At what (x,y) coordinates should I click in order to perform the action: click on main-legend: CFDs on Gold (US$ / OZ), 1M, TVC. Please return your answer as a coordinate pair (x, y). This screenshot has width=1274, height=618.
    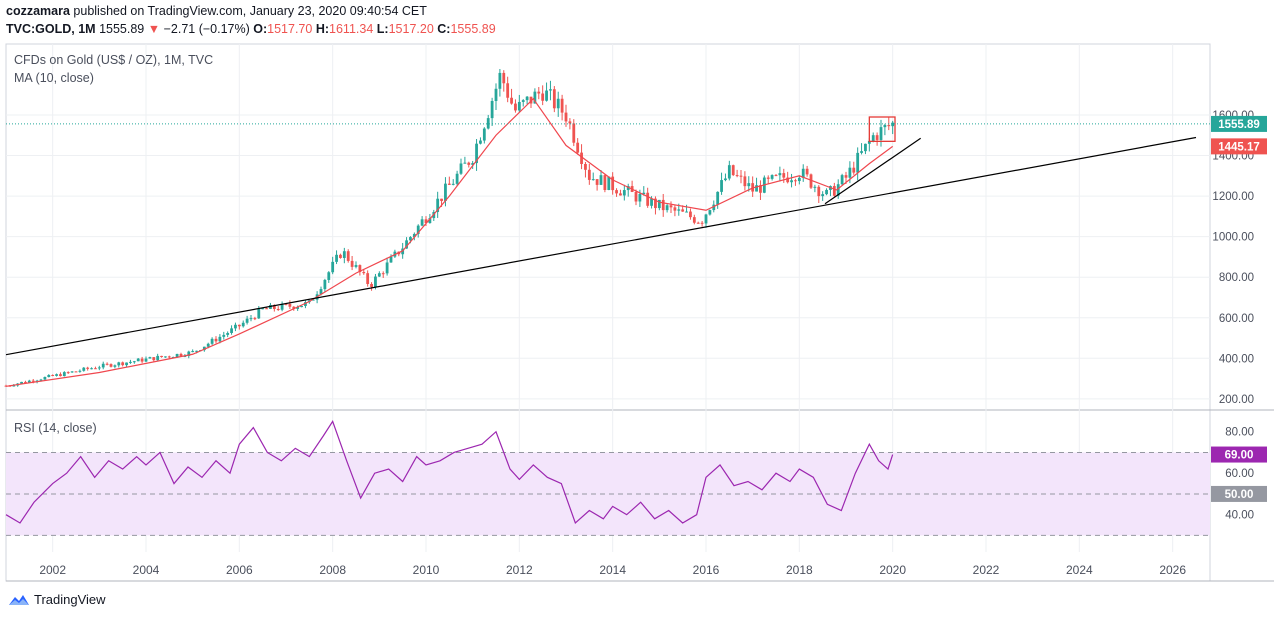
    Looking at the image, I should click on (114, 60).